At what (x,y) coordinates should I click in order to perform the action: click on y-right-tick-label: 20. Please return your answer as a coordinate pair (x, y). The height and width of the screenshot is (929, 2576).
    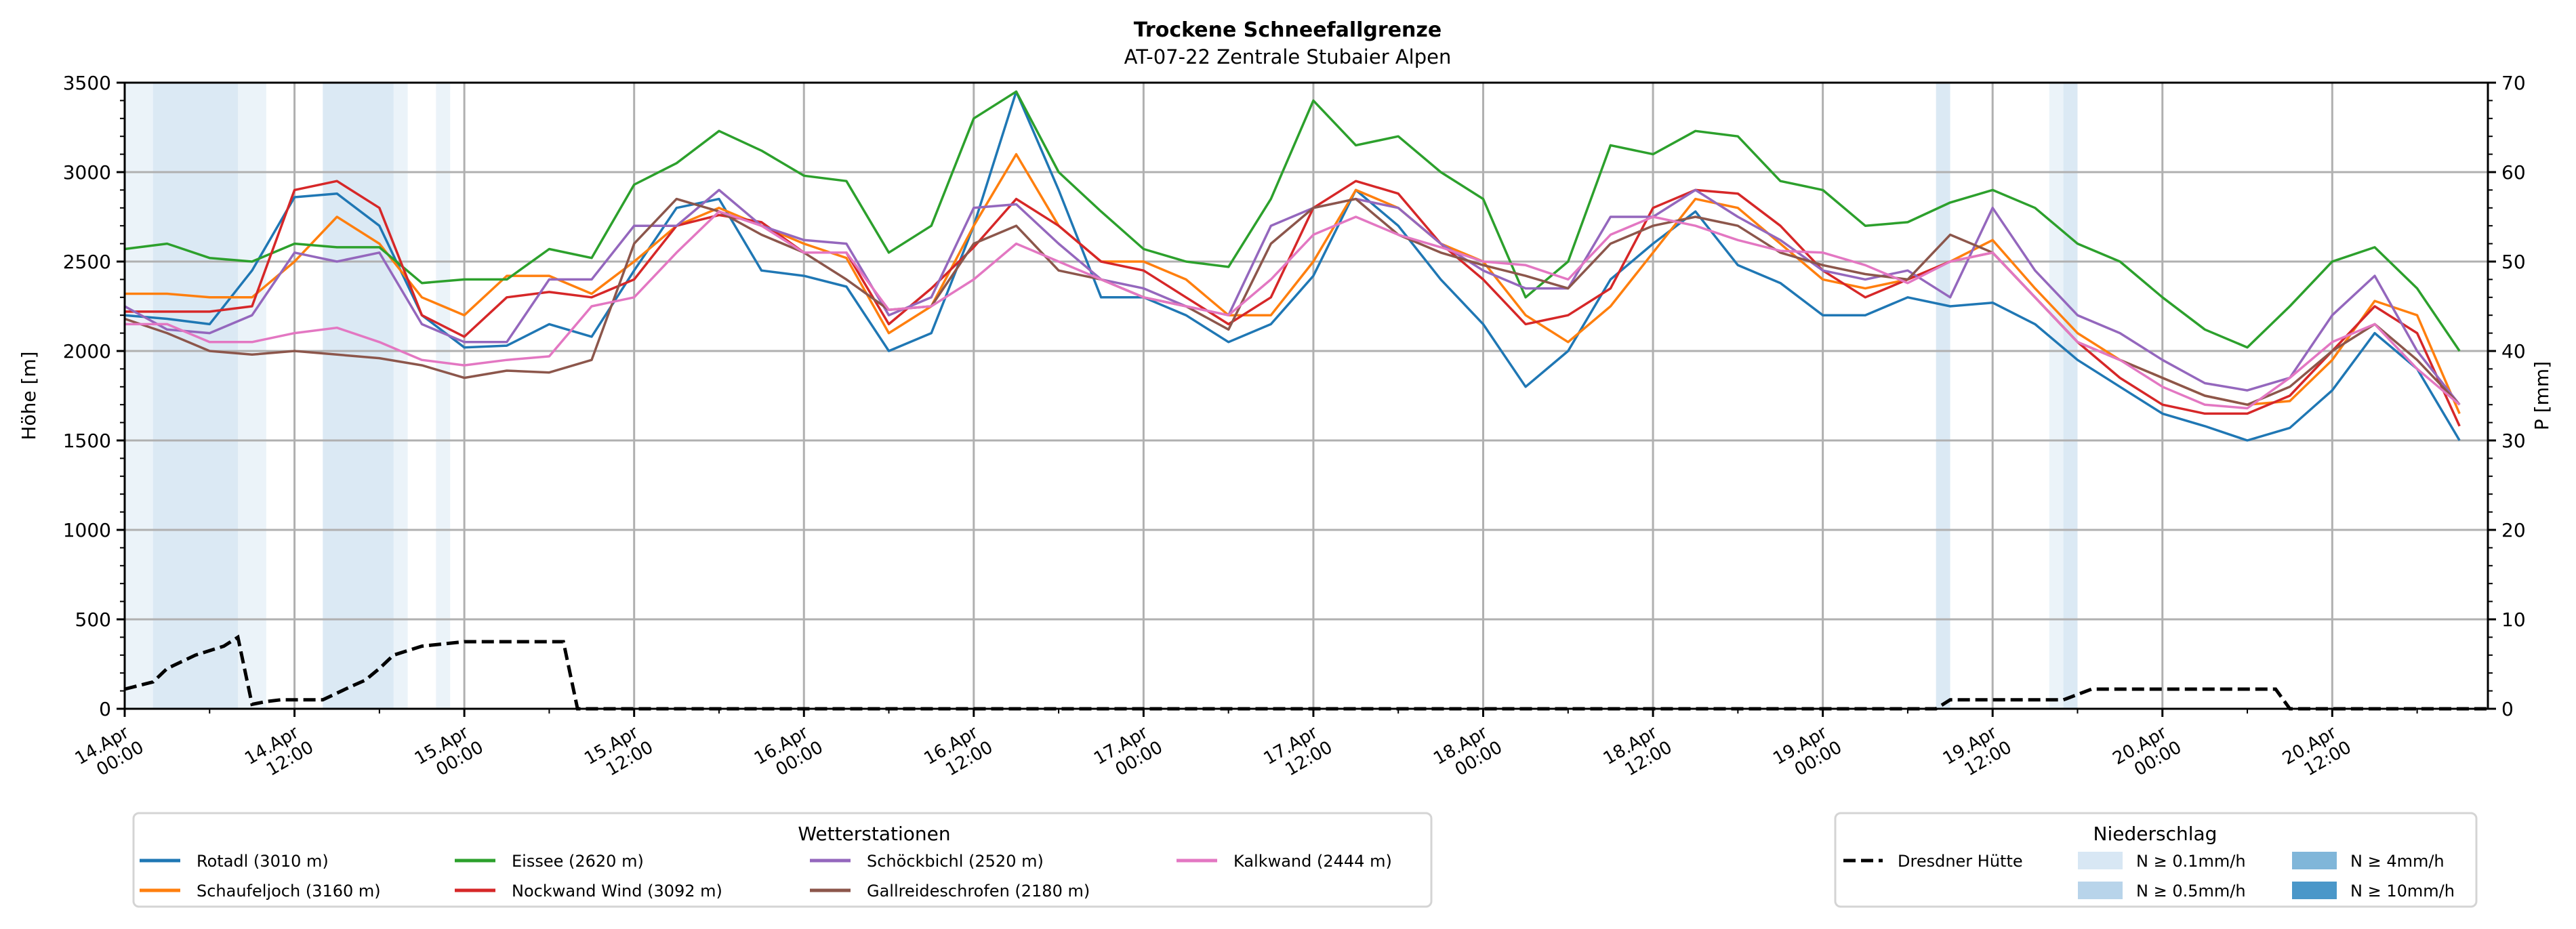
    Looking at the image, I should click on (2514, 530).